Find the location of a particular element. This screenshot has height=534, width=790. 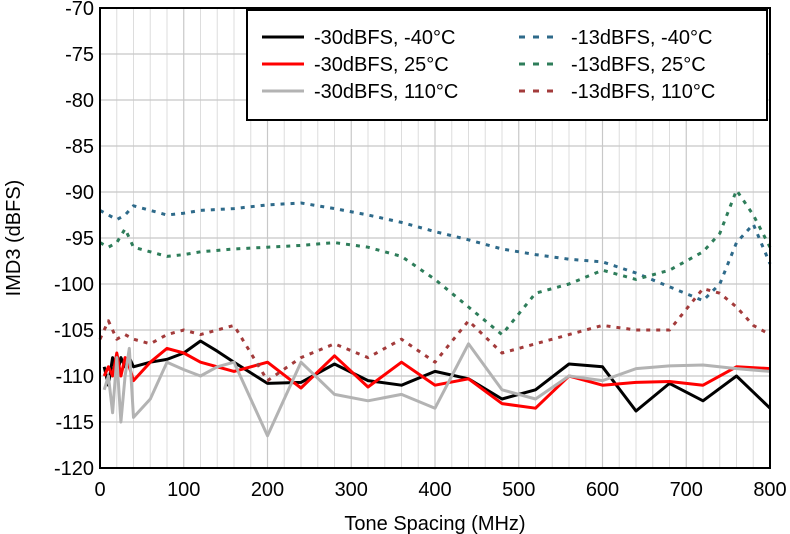

x-tick-label: 300 is located at coordinates (351, 490).